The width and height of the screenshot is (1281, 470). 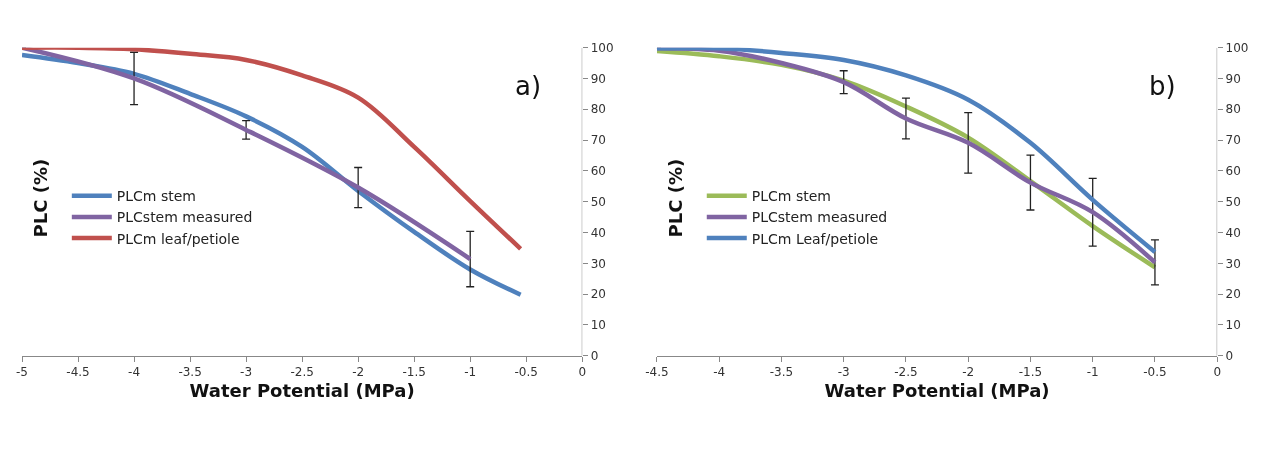 I want to click on legend-label: PLCm Leaf/petiole, so click(x=815, y=238).